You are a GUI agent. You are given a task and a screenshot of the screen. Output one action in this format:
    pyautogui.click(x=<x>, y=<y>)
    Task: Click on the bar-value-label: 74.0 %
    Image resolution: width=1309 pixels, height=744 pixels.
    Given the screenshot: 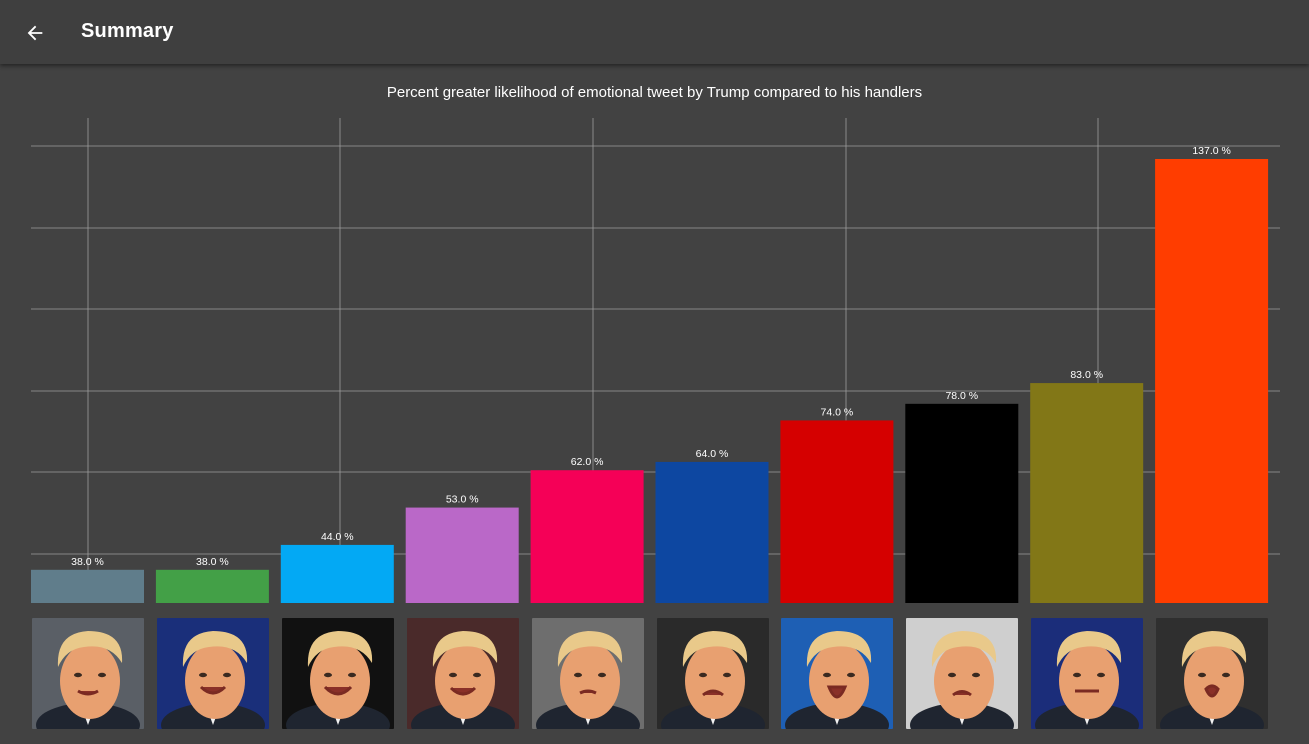 What is the action you would take?
    pyautogui.click(x=837, y=412)
    